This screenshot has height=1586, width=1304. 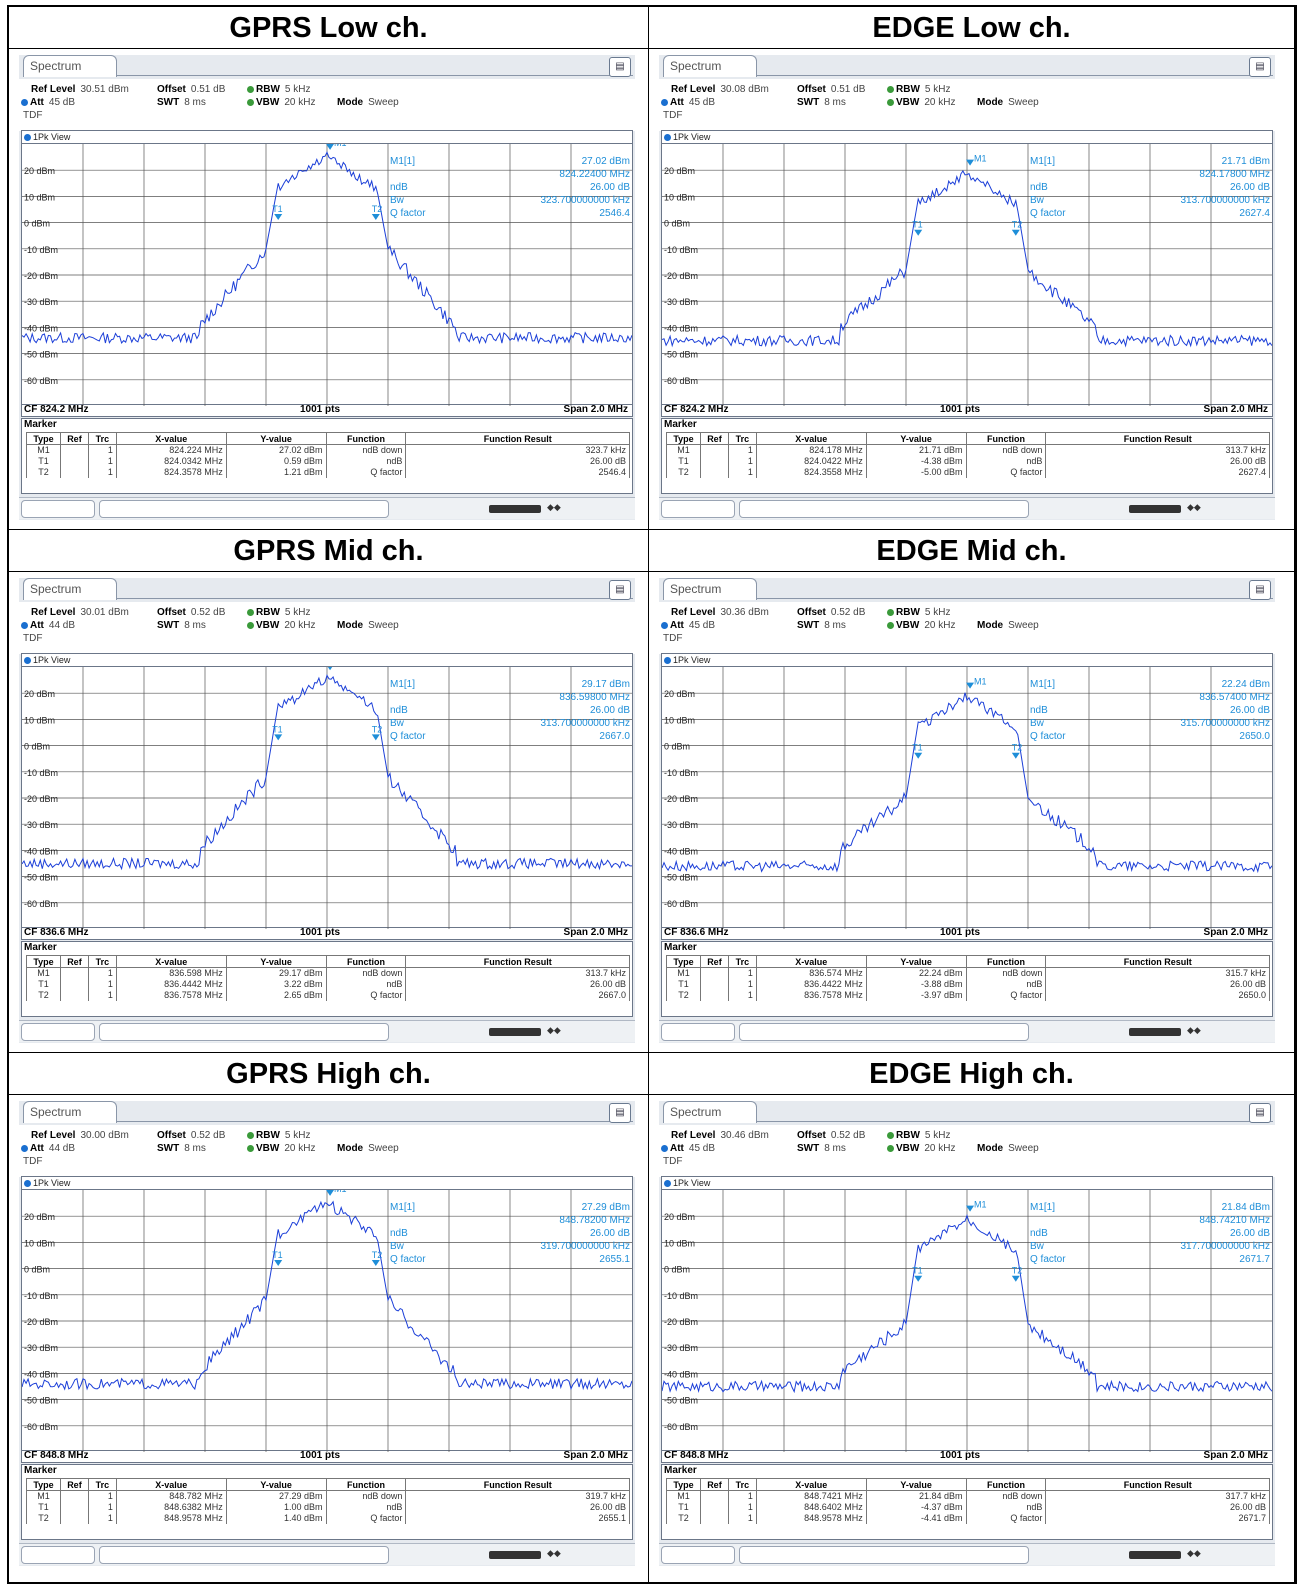 What do you see at coordinates (968, 973) in the screenshot?
I see `table-row: M1 1 836.574 MHz 22.24 dBm ndB down 315.7 kHz` at bounding box center [968, 973].